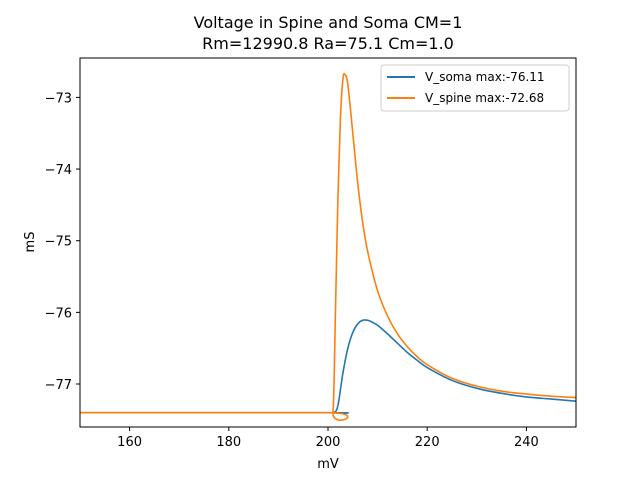 Image resolution: width=640 pixels, height=480 pixels. What do you see at coordinates (58, 242) in the screenshot?
I see `y-tick-label: −75` at bounding box center [58, 242].